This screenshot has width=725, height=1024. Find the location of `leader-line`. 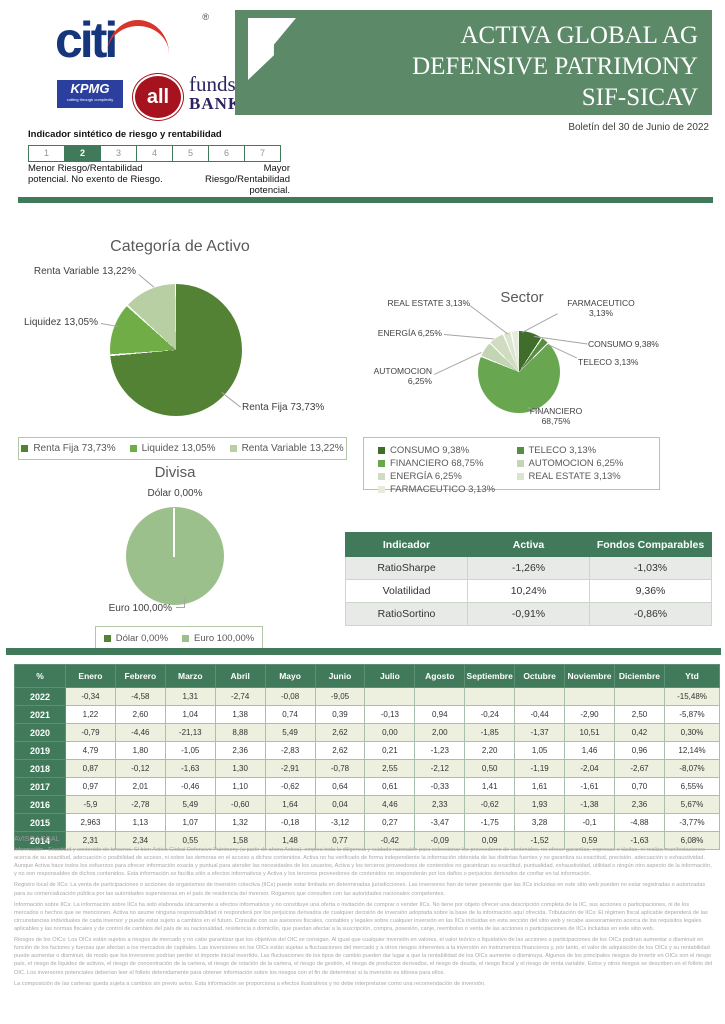

leader-line is located at coordinates (146, 281).